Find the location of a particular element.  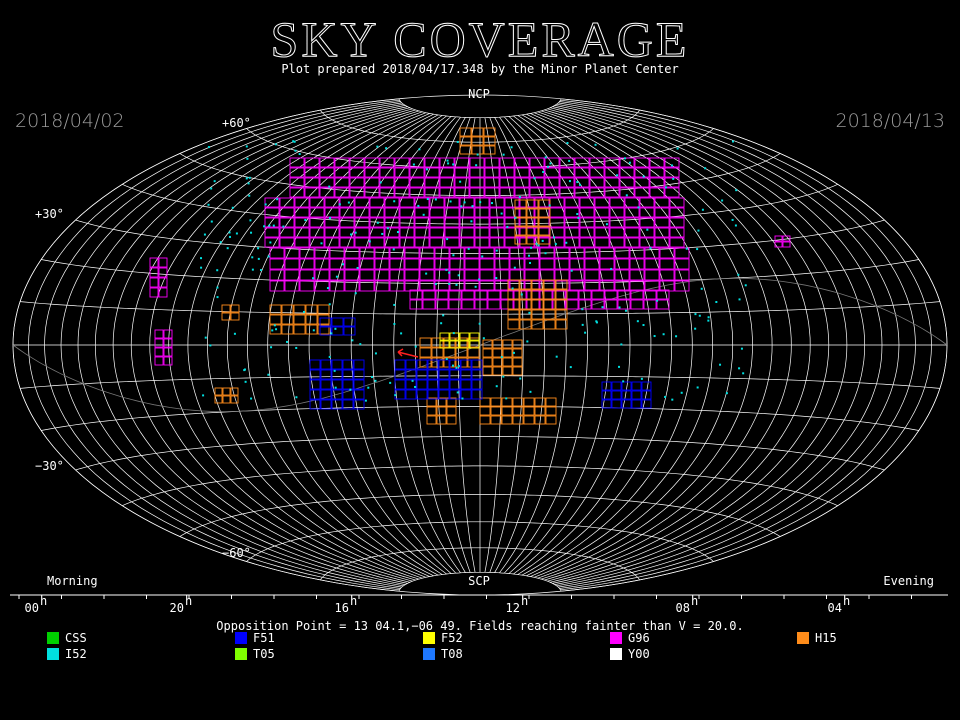

date-left: 2018/04/02 is located at coordinates (70, 121).